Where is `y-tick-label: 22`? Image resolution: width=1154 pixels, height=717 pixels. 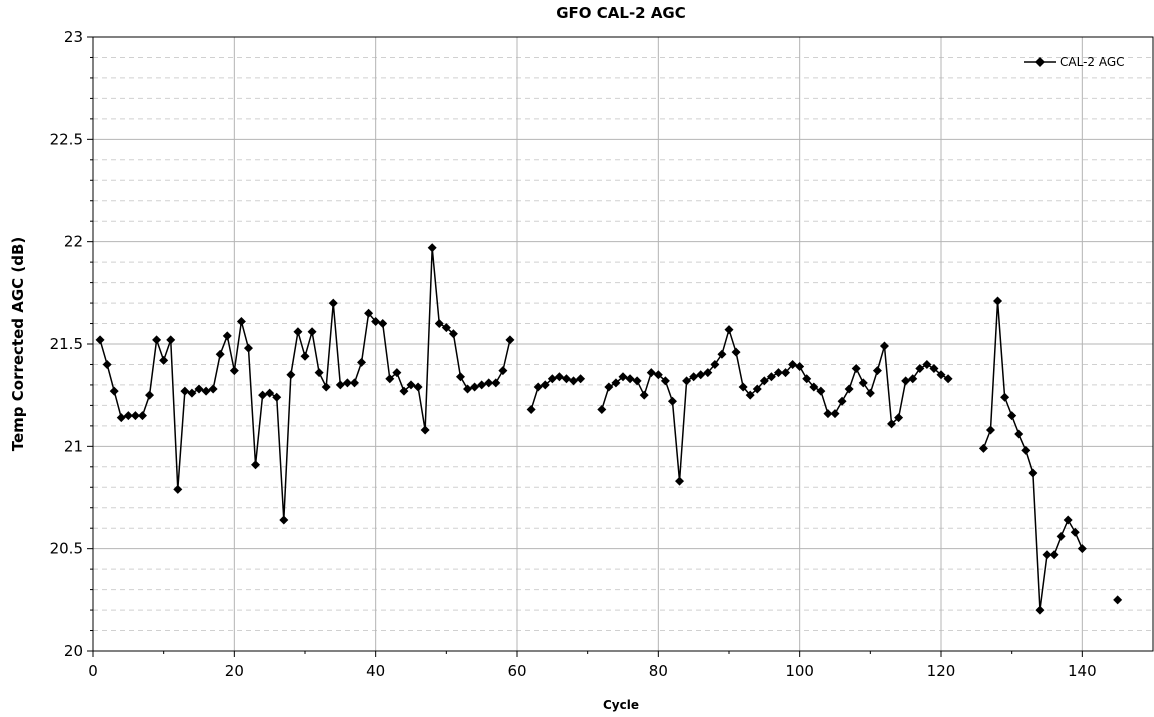
y-tick-label: 22 is located at coordinates (73, 242).